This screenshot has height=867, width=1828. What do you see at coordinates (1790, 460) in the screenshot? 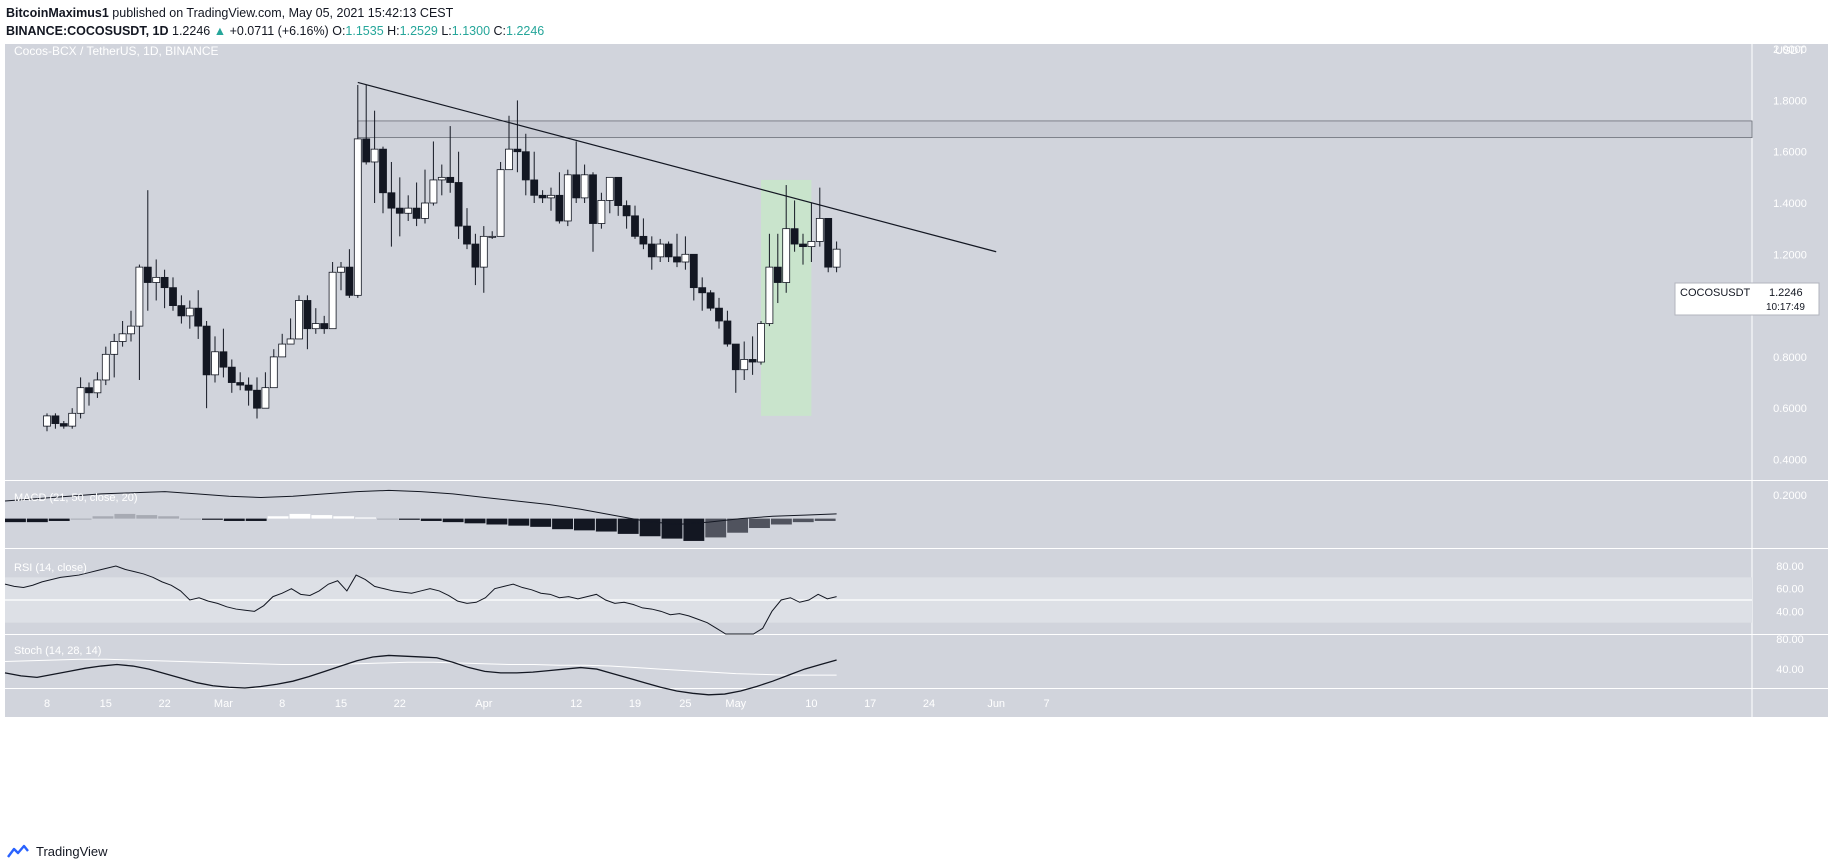
I see `y-tick-label: 0.4000` at bounding box center [1790, 460].